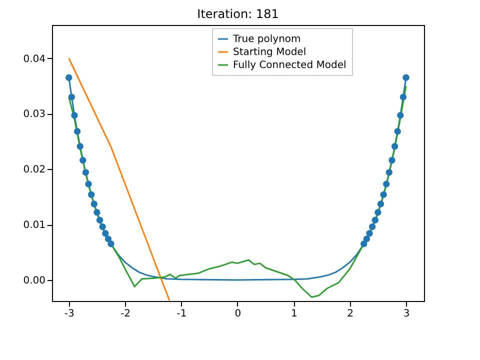 This screenshot has height=360, width=480. What do you see at coordinates (125, 314) in the screenshot?
I see `x-tick-label: -2` at bounding box center [125, 314].